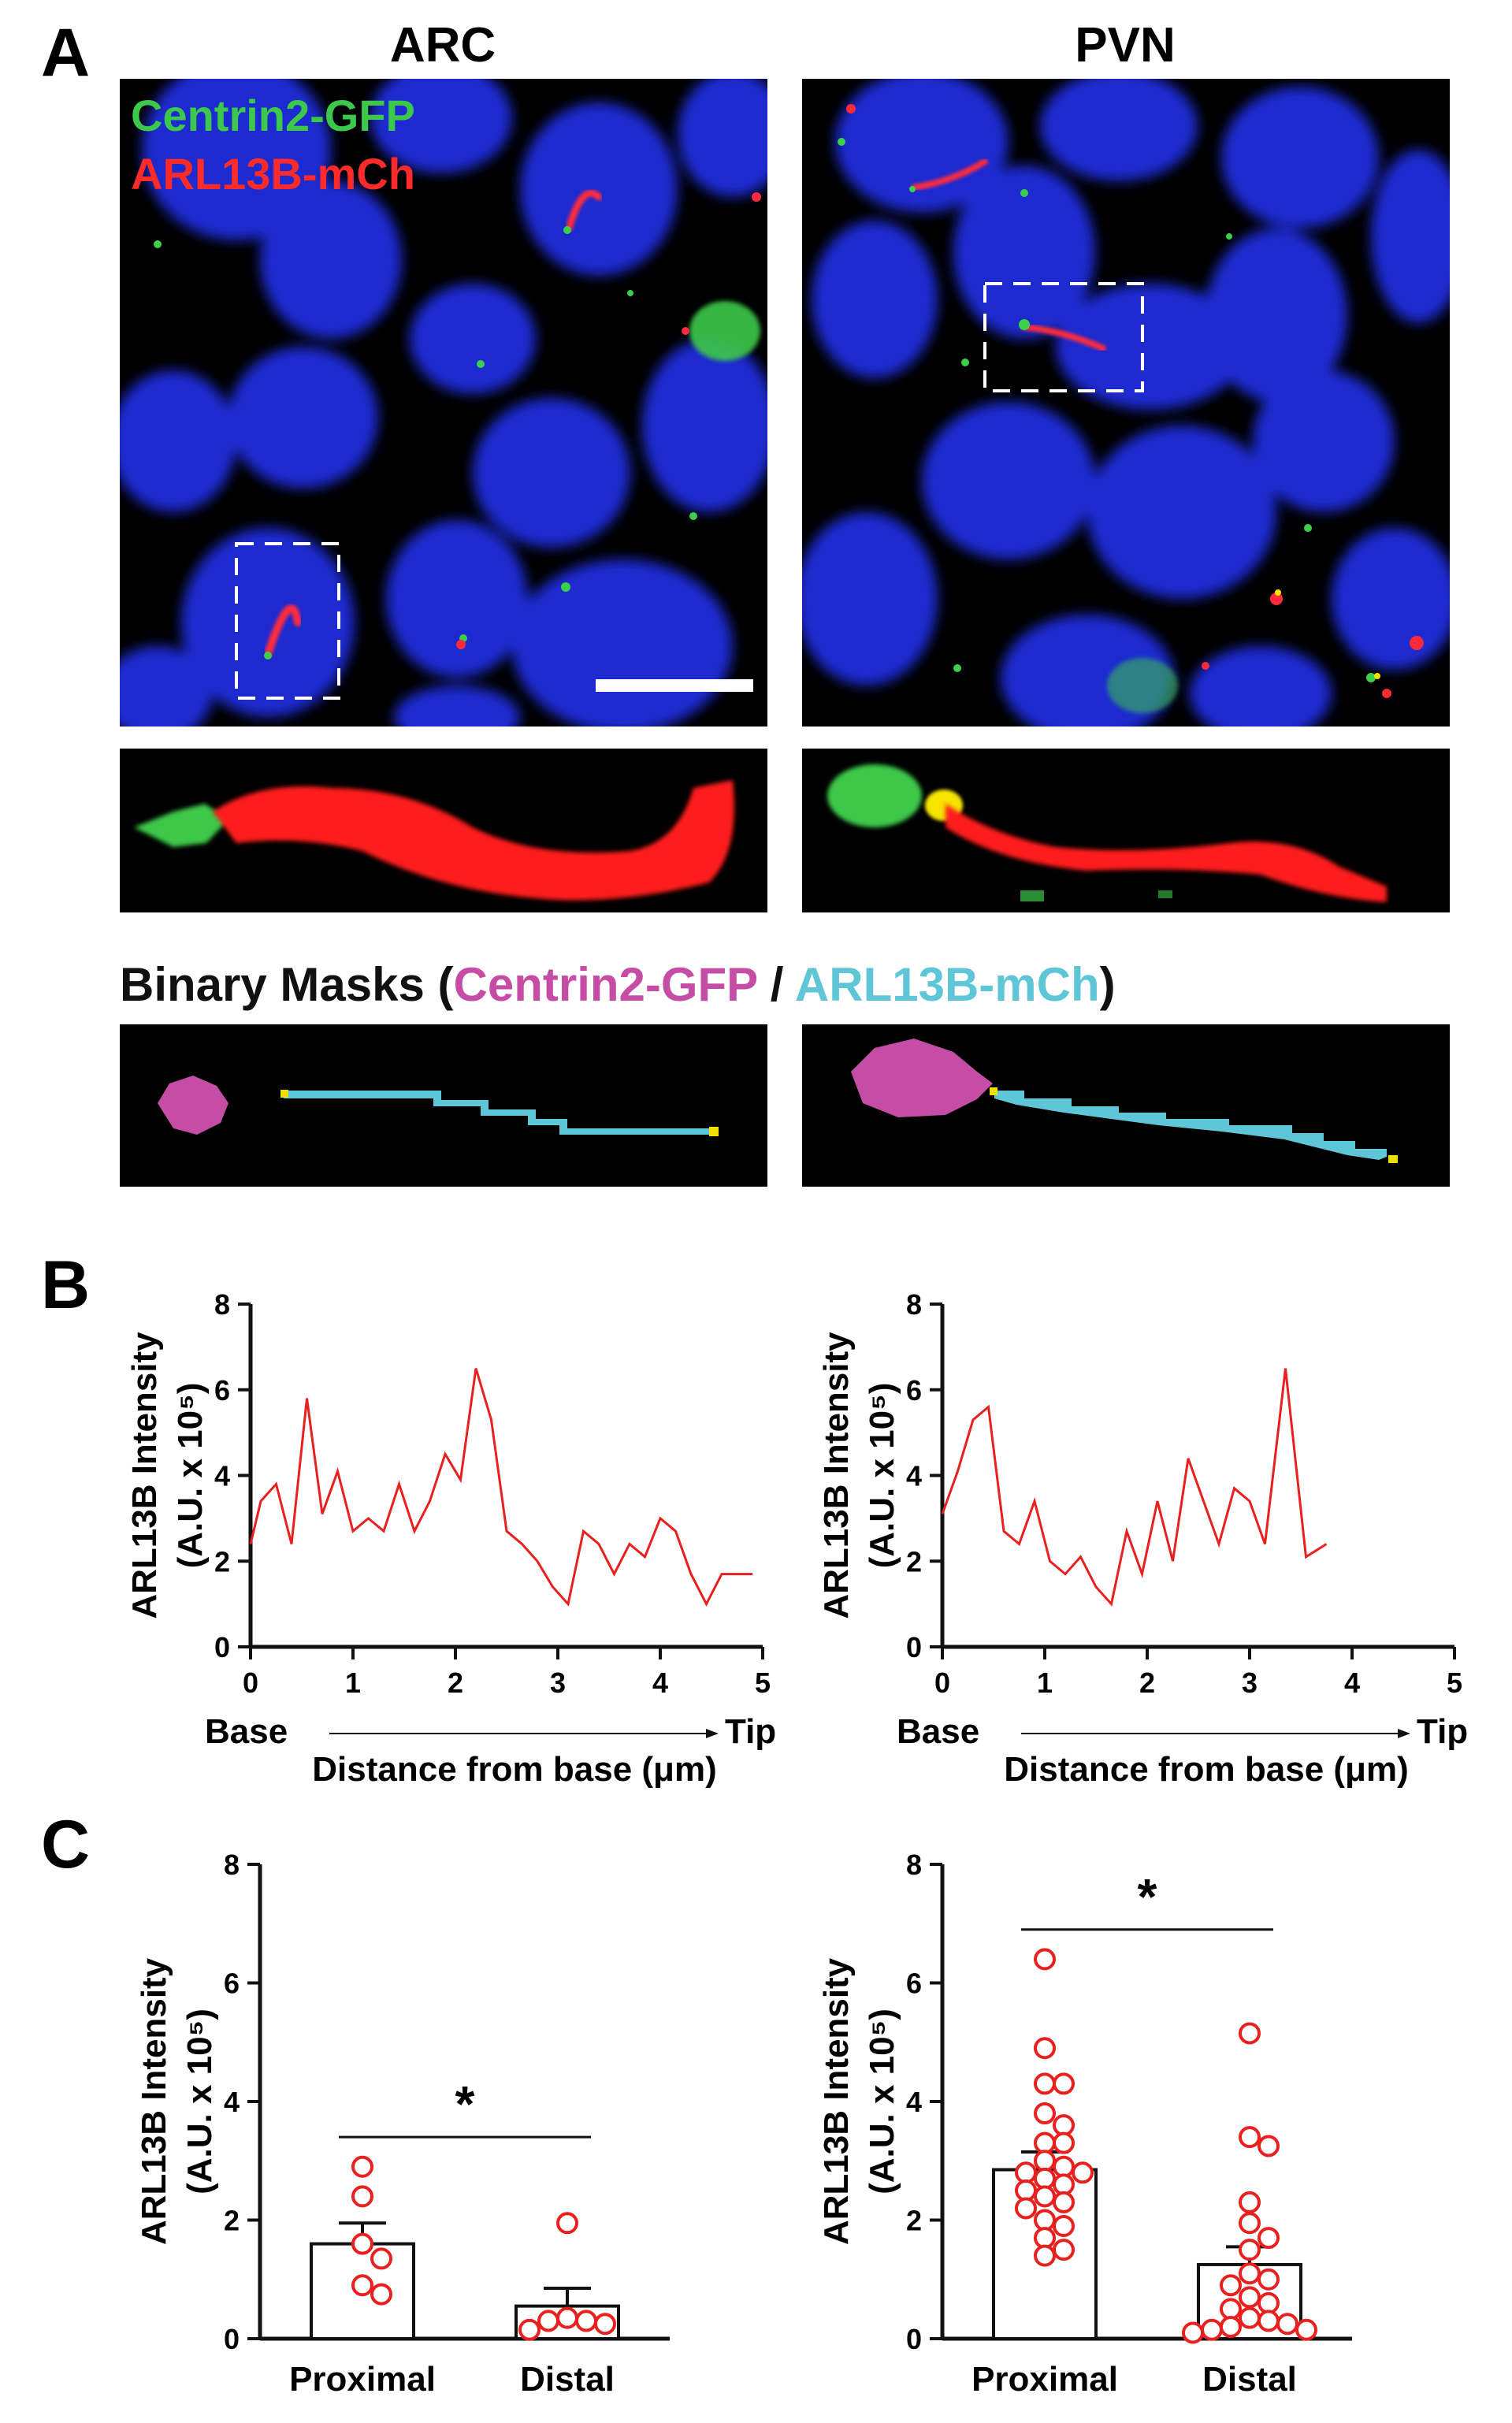  I want to click on pvn-nuclei, so click(1126, 403).